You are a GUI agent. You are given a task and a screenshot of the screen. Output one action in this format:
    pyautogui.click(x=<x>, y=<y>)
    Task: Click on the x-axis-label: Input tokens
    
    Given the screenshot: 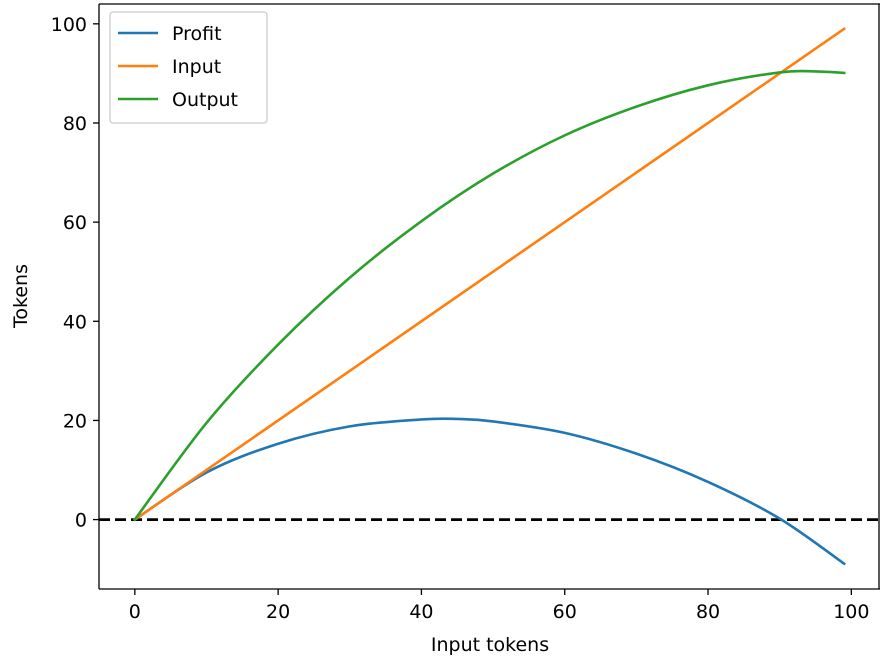 What is the action you would take?
    pyautogui.click(x=490, y=645)
    